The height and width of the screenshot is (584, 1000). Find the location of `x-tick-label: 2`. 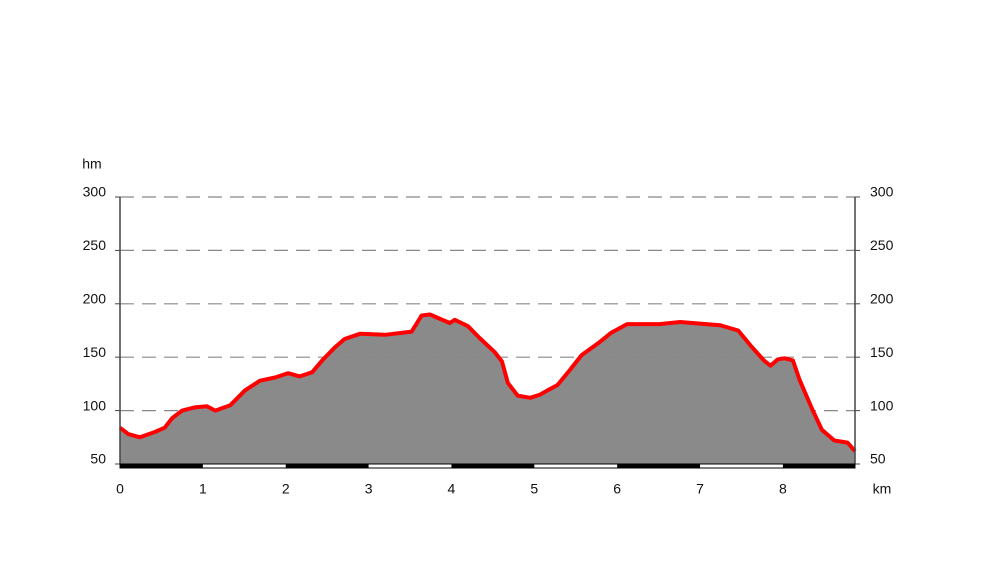

x-tick-label: 2 is located at coordinates (286, 489).